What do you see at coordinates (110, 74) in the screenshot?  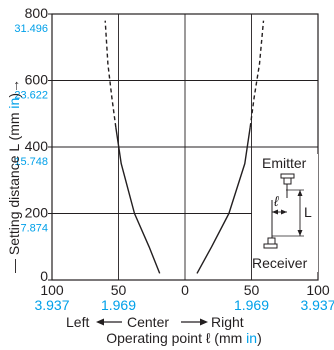 I see `curve-left-dashed` at bounding box center [110, 74].